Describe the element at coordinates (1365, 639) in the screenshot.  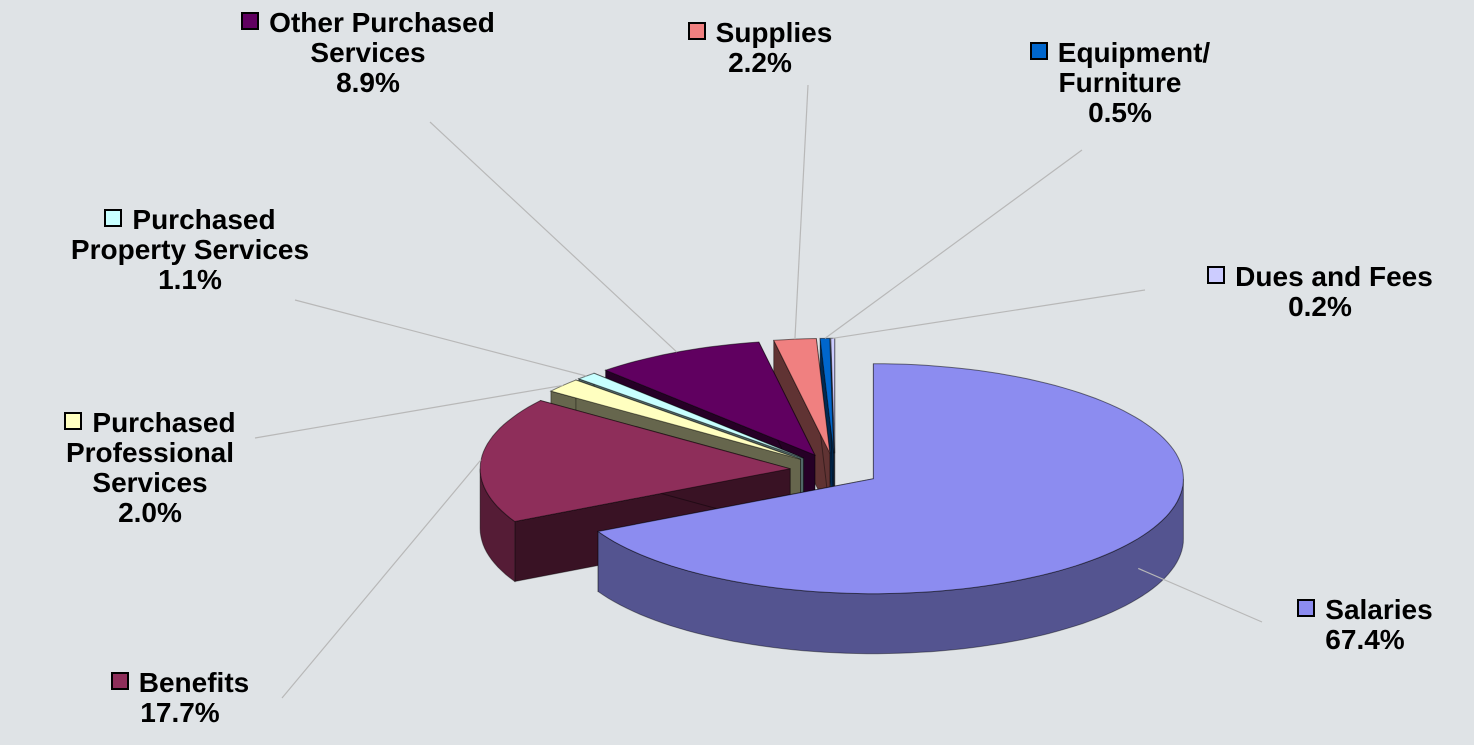
I see `value-label: 67.4%` at that location.